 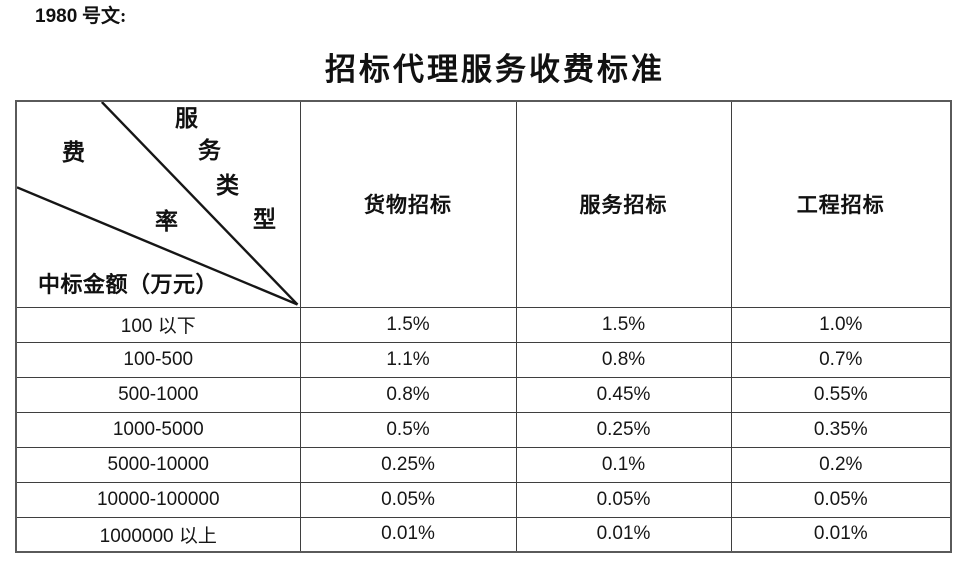 I want to click on row-label: 100 以下, so click(x=158, y=324).